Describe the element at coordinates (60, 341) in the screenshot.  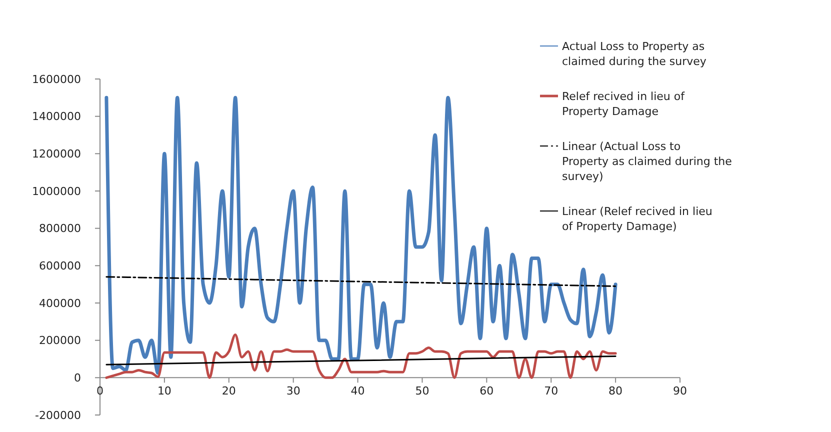
I see `y-tick-label: 200000` at that location.